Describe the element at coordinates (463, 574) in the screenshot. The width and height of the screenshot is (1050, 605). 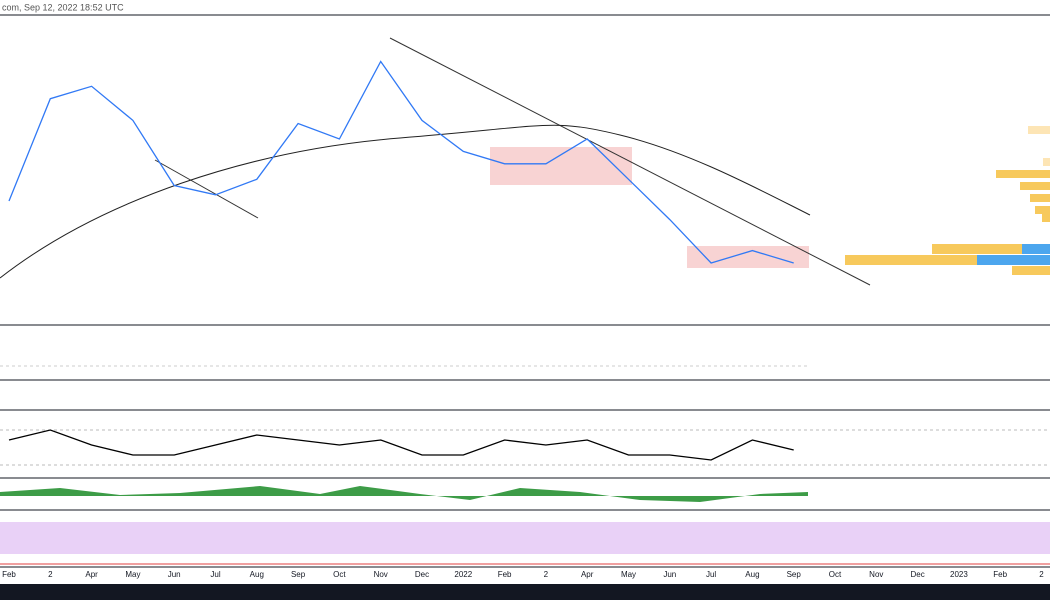
I see `x-tick-label: 2022` at that location.